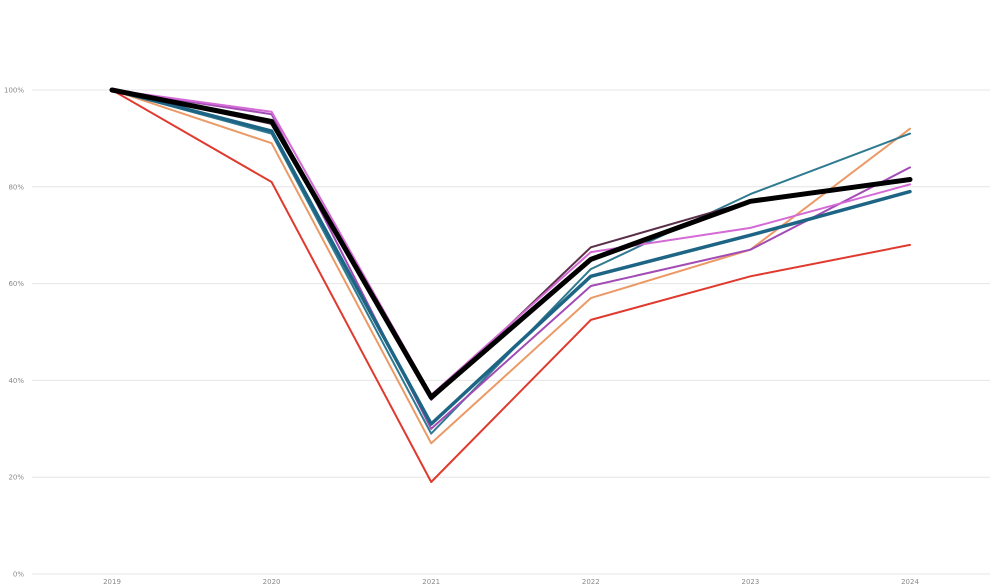  I want to click on y-axis-tick-labels: 0% 20% 40% 60% 80% 100%, so click(14, 333).